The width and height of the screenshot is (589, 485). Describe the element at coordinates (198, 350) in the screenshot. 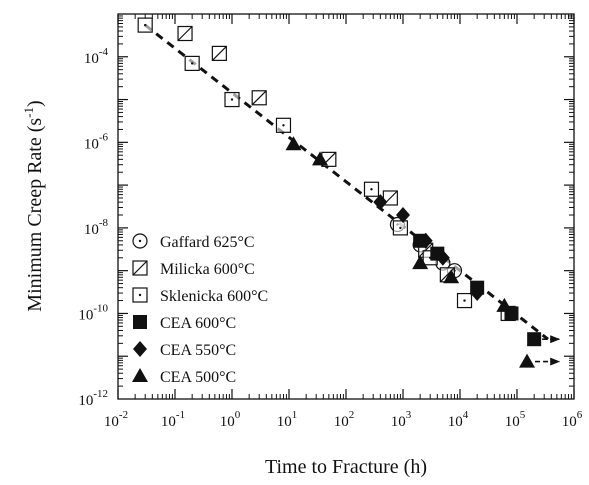

I see `legend-label: CEA 550°C` at that location.